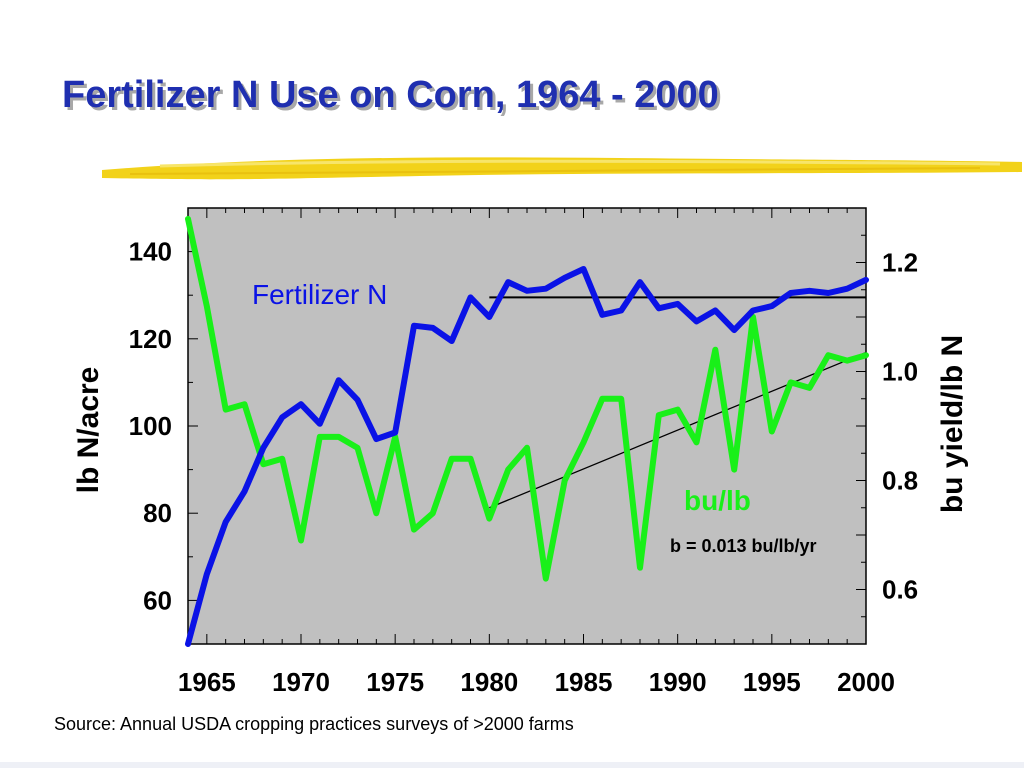 The image size is (1024, 768). Describe the element at coordinates (562, 168) in the screenshot. I see `title-underline-brush` at that location.